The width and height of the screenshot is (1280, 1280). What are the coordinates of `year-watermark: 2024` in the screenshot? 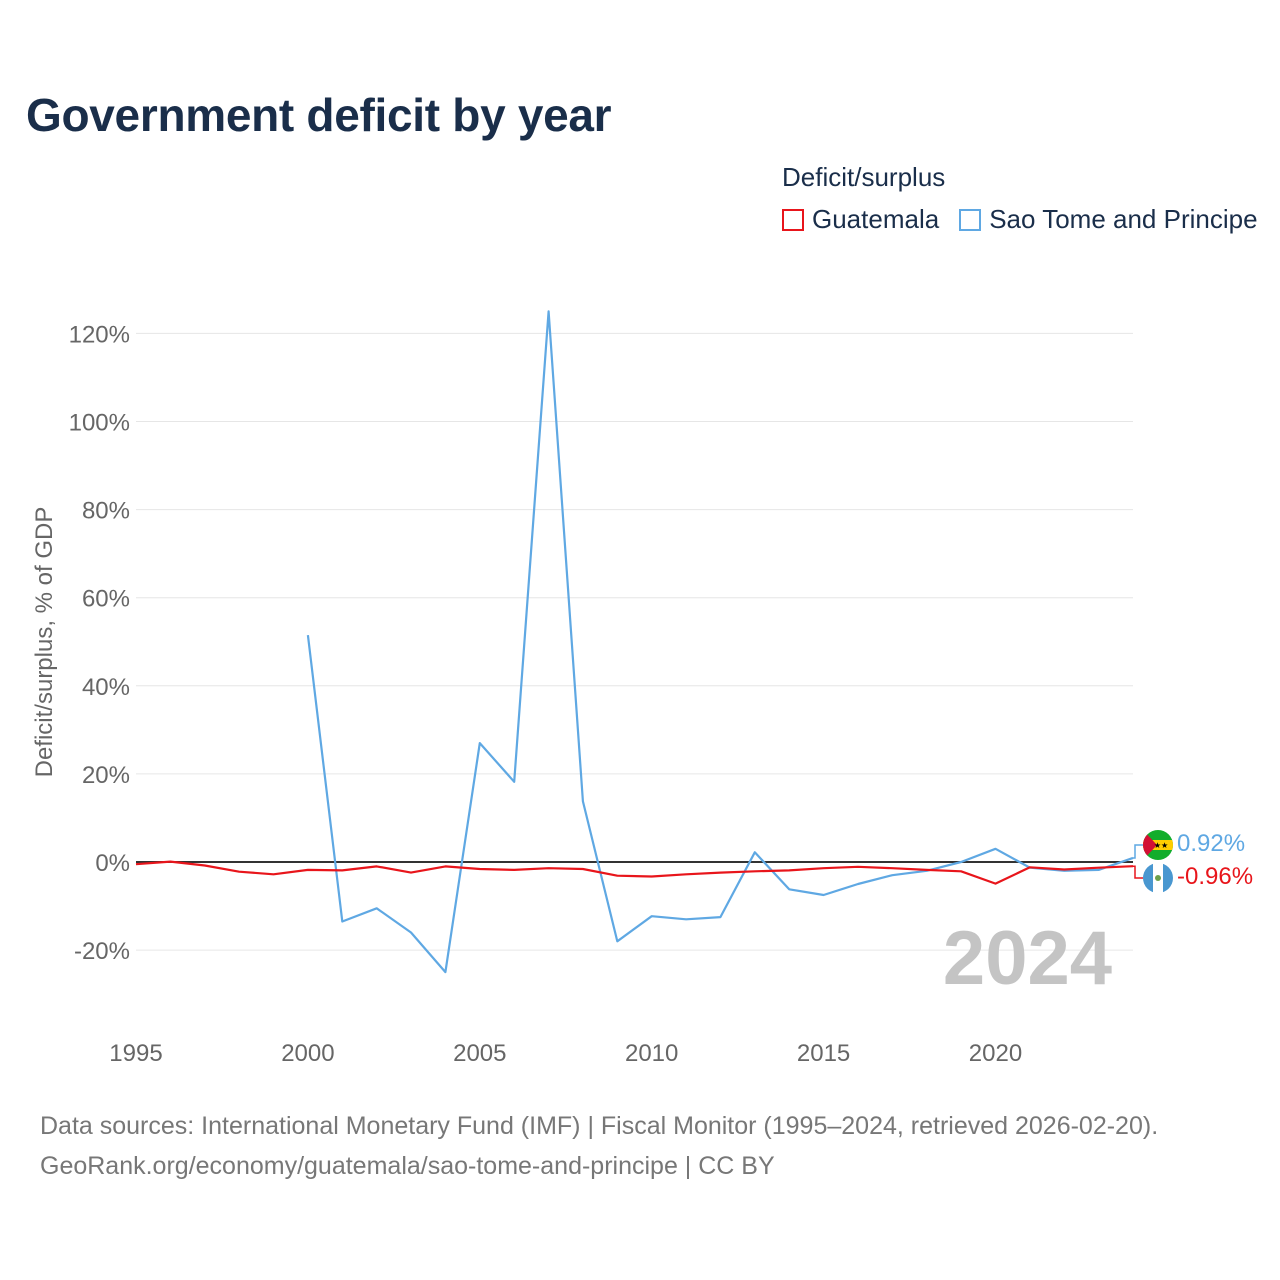 It's located at (1027, 958).